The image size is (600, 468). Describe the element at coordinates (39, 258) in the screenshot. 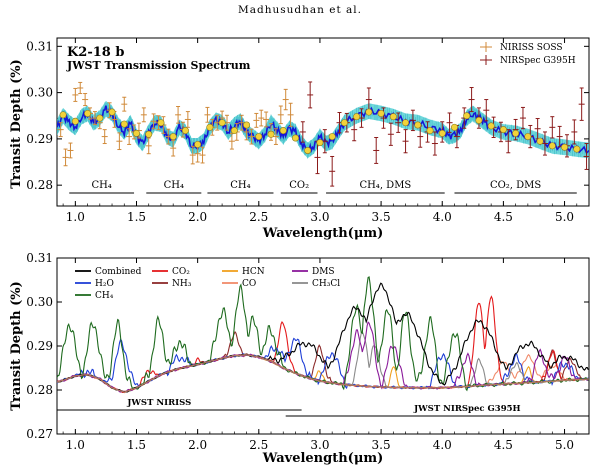

I see `y-tick-label-bottom: 0.31` at that location.